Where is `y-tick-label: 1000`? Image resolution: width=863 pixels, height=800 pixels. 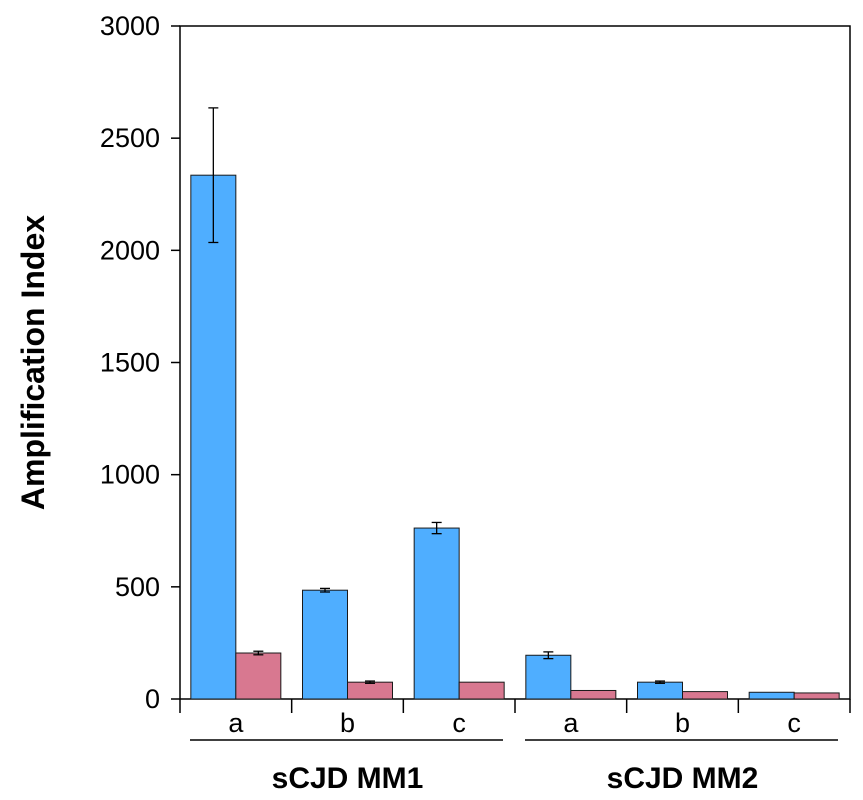 y-tick-label: 1000 is located at coordinates (130, 475).